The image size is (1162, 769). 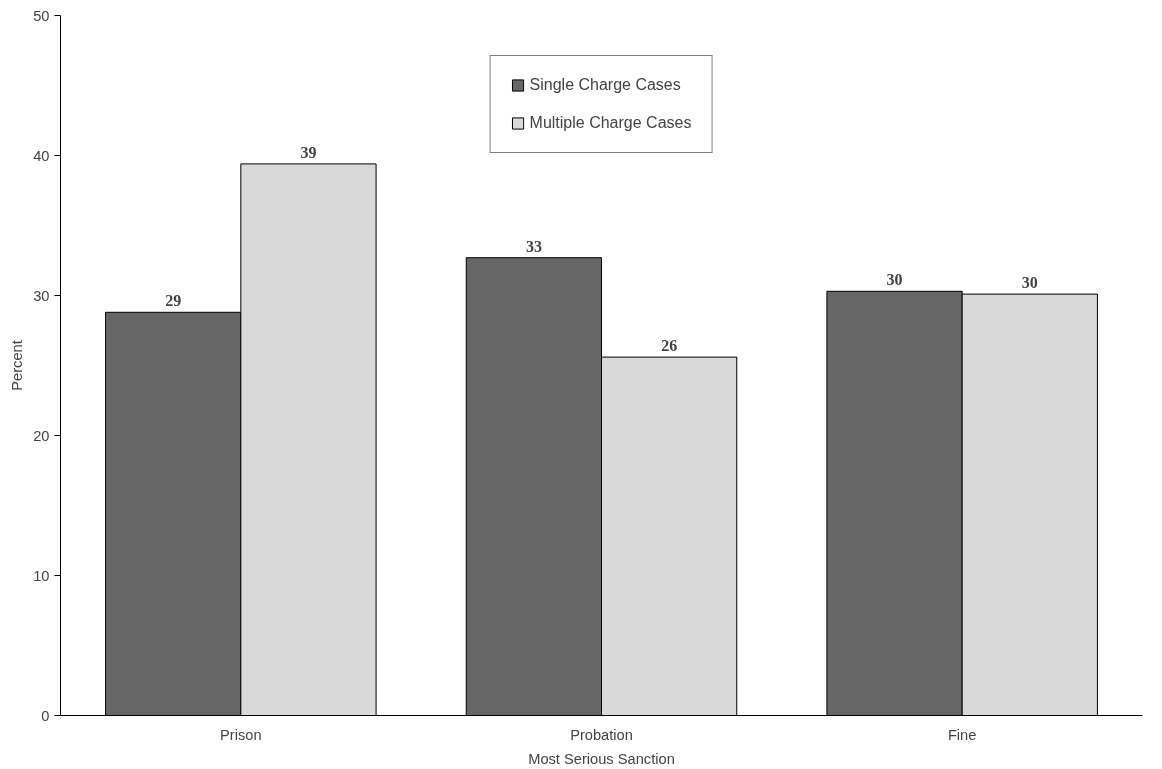 What do you see at coordinates (669, 346) in the screenshot?
I see `data-label: 26` at bounding box center [669, 346].